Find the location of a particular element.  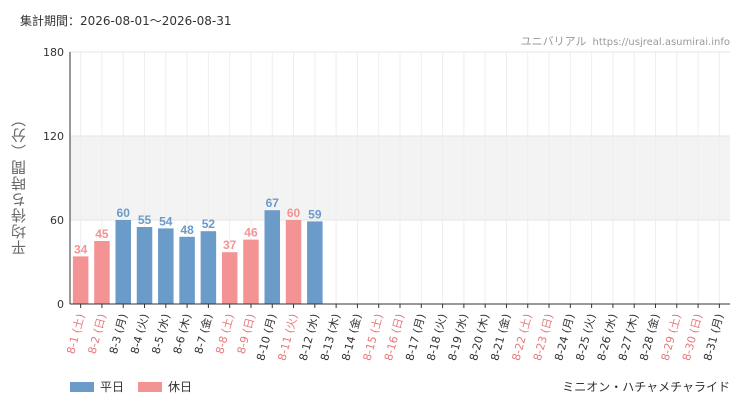

x-tick-label: 8-2 (日) is located at coordinates (97, 333).